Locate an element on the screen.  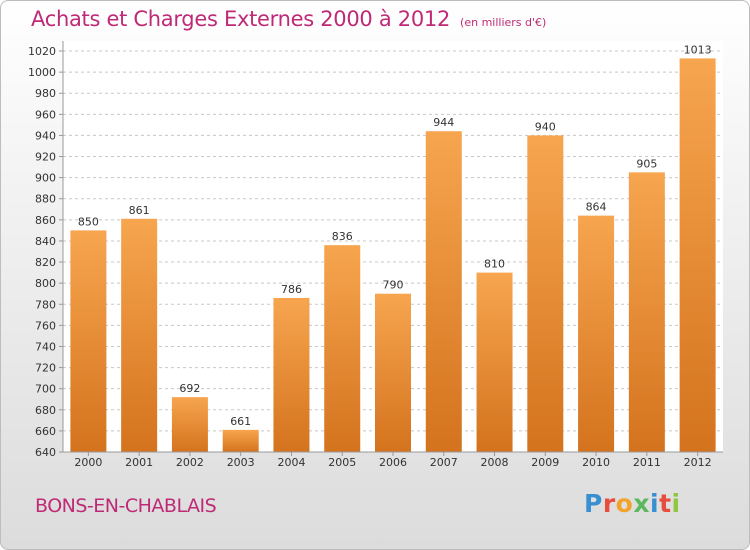
data-label: 944 is located at coordinates (443, 122).